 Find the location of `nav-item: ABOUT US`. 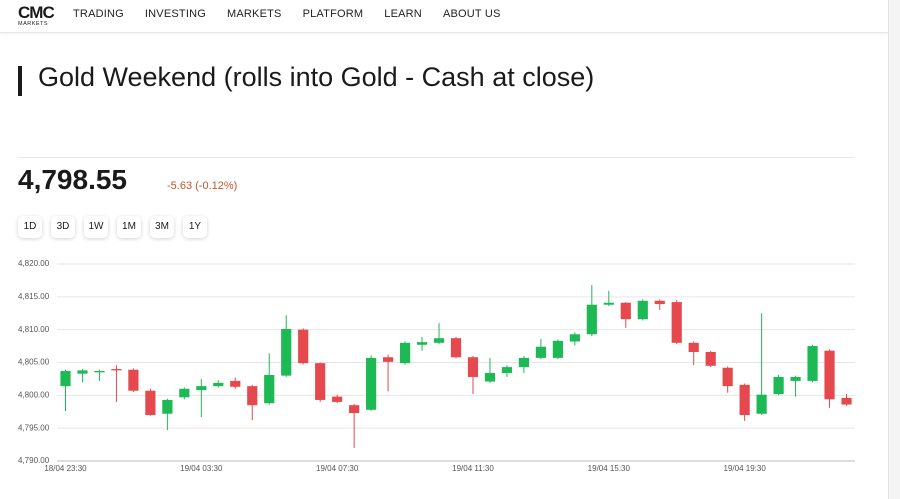

nav-item: ABOUT US is located at coordinates (471, 14).